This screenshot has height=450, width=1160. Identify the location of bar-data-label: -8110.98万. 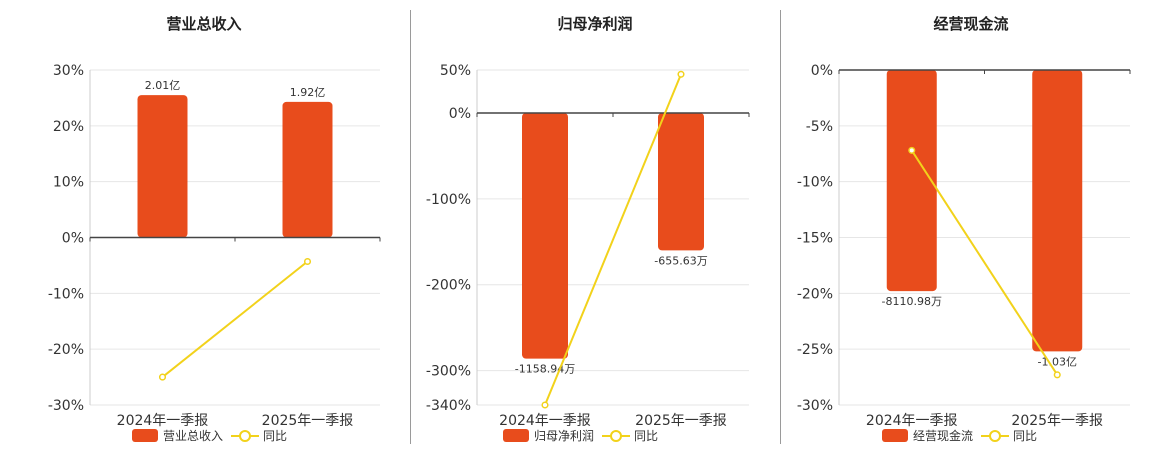
(912, 301).